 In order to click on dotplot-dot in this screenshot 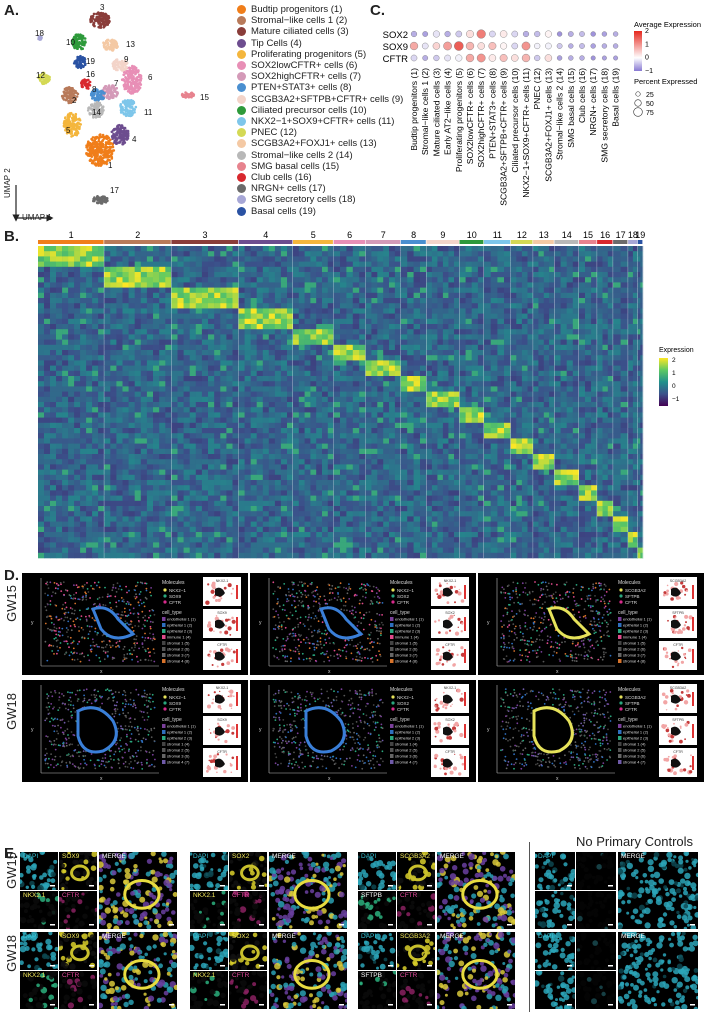, I will do `click(447, 46)`.